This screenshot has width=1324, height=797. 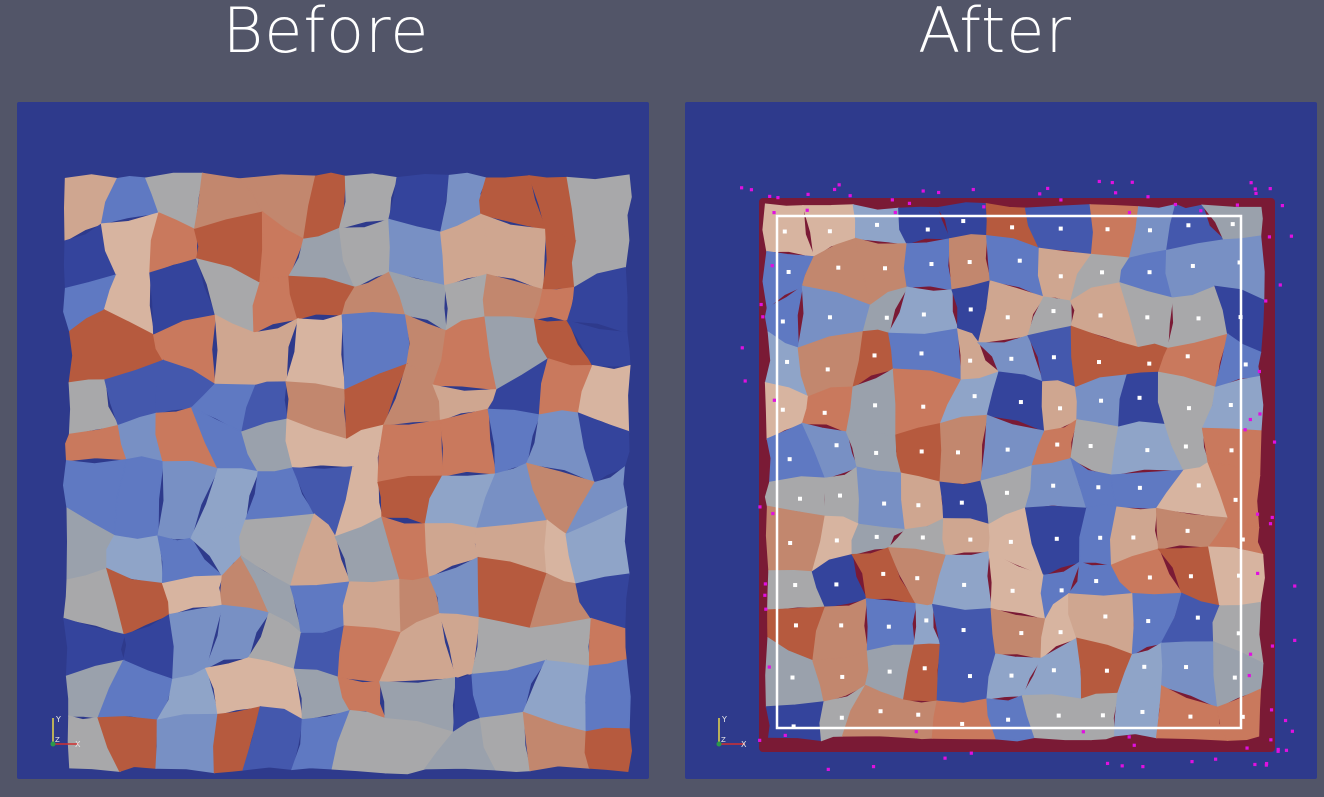 What do you see at coordinates (65, 732) in the screenshot?
I see `axes-triad-icon: Y X Z` at bounding box center [65, 732].